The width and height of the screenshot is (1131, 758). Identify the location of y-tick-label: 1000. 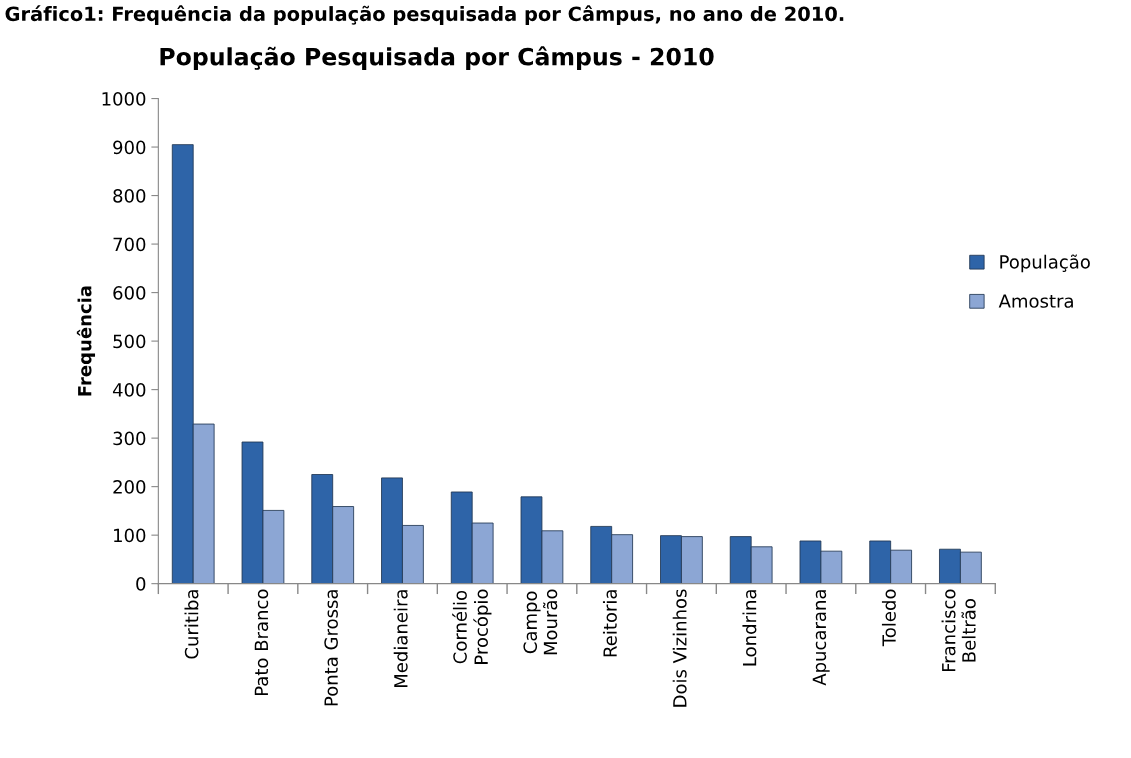
(124, 99).